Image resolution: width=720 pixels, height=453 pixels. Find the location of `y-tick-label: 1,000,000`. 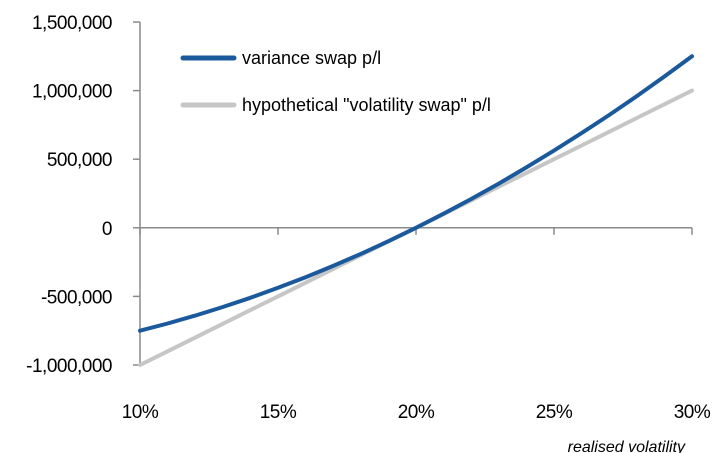

y-tick-label: 1,000,000 is located at coordinates (72, 92).